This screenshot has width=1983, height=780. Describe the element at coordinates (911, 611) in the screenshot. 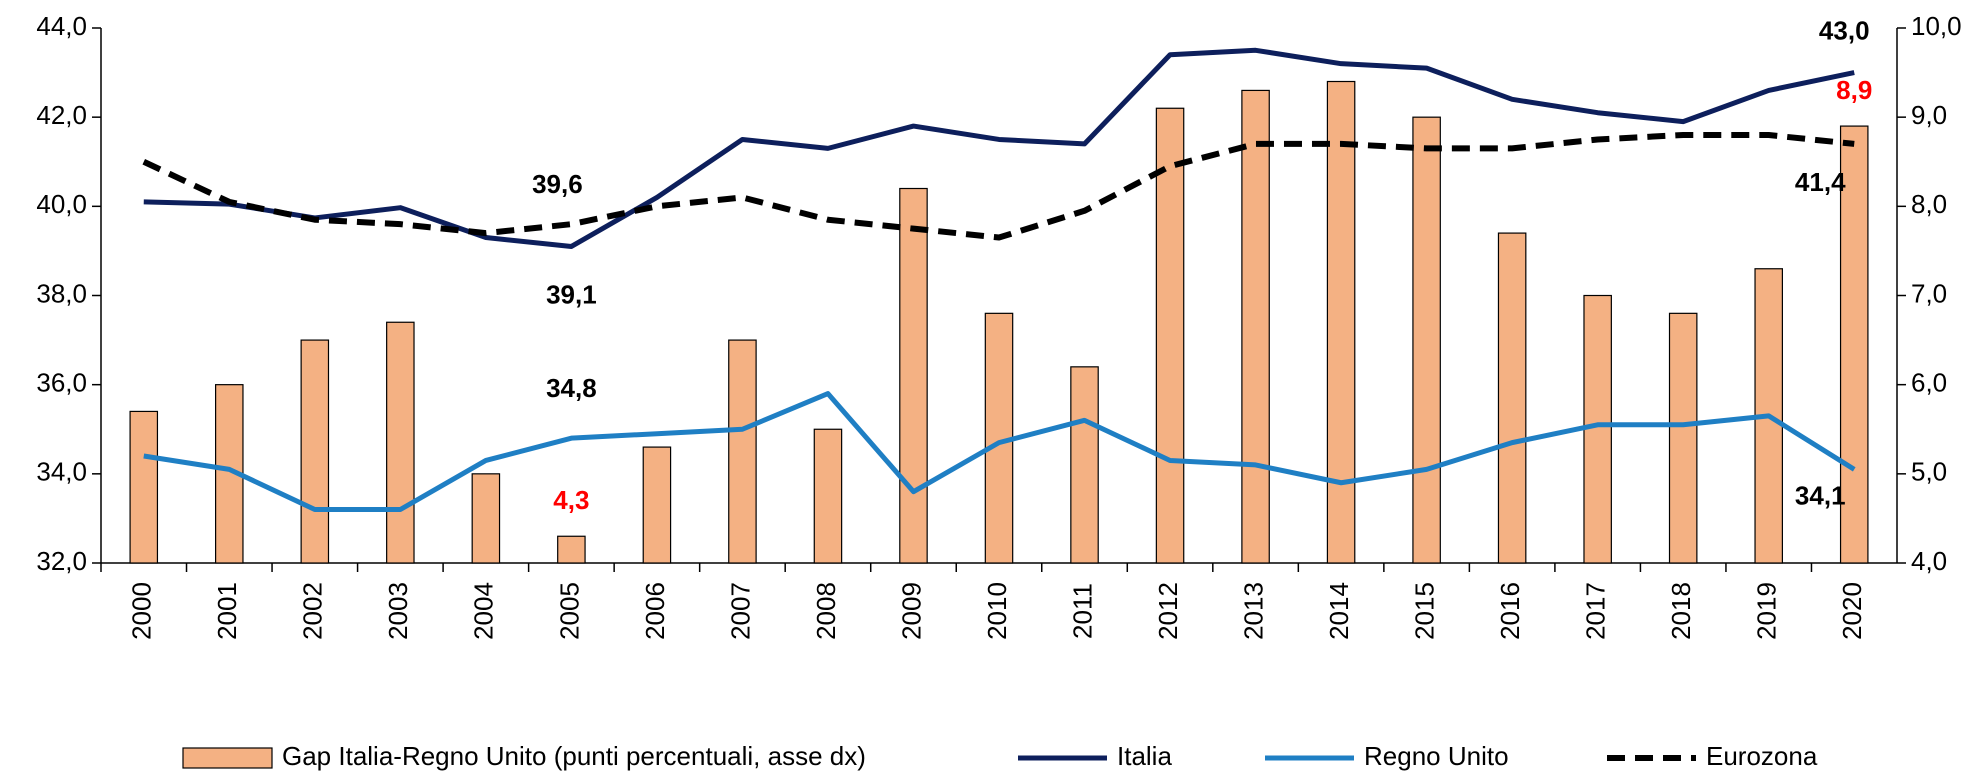

I see `x-tick-label: 2009` at that location.